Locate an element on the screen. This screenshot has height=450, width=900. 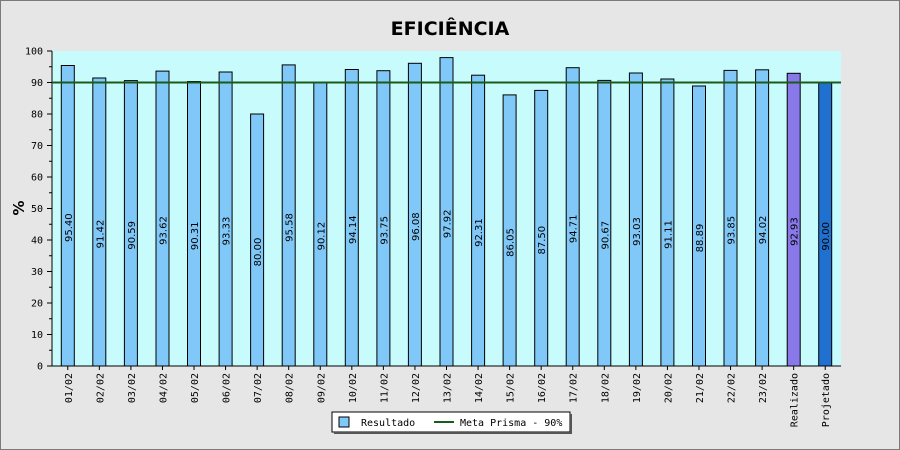
x-tick-label: 07/02 is located at coordinates (258, 388).